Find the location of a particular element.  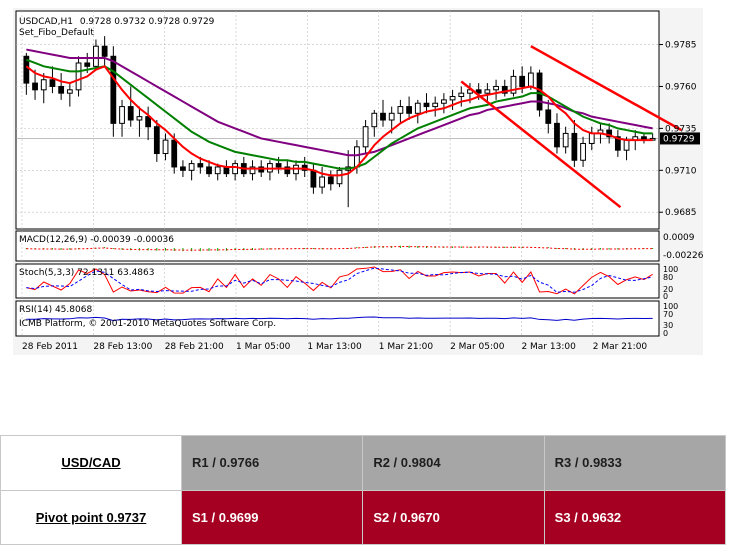

s1-cell: S1 / 0.9699 is located at coordinates (272, 517).